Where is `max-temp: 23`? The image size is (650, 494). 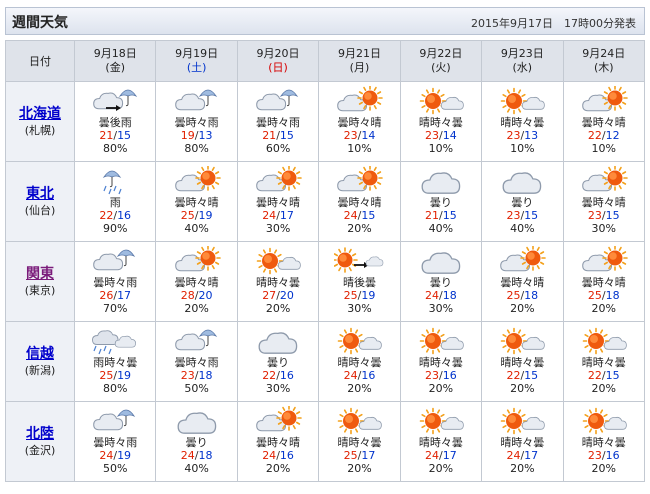 max-temp: 23 is located at coordinates (432, 135).